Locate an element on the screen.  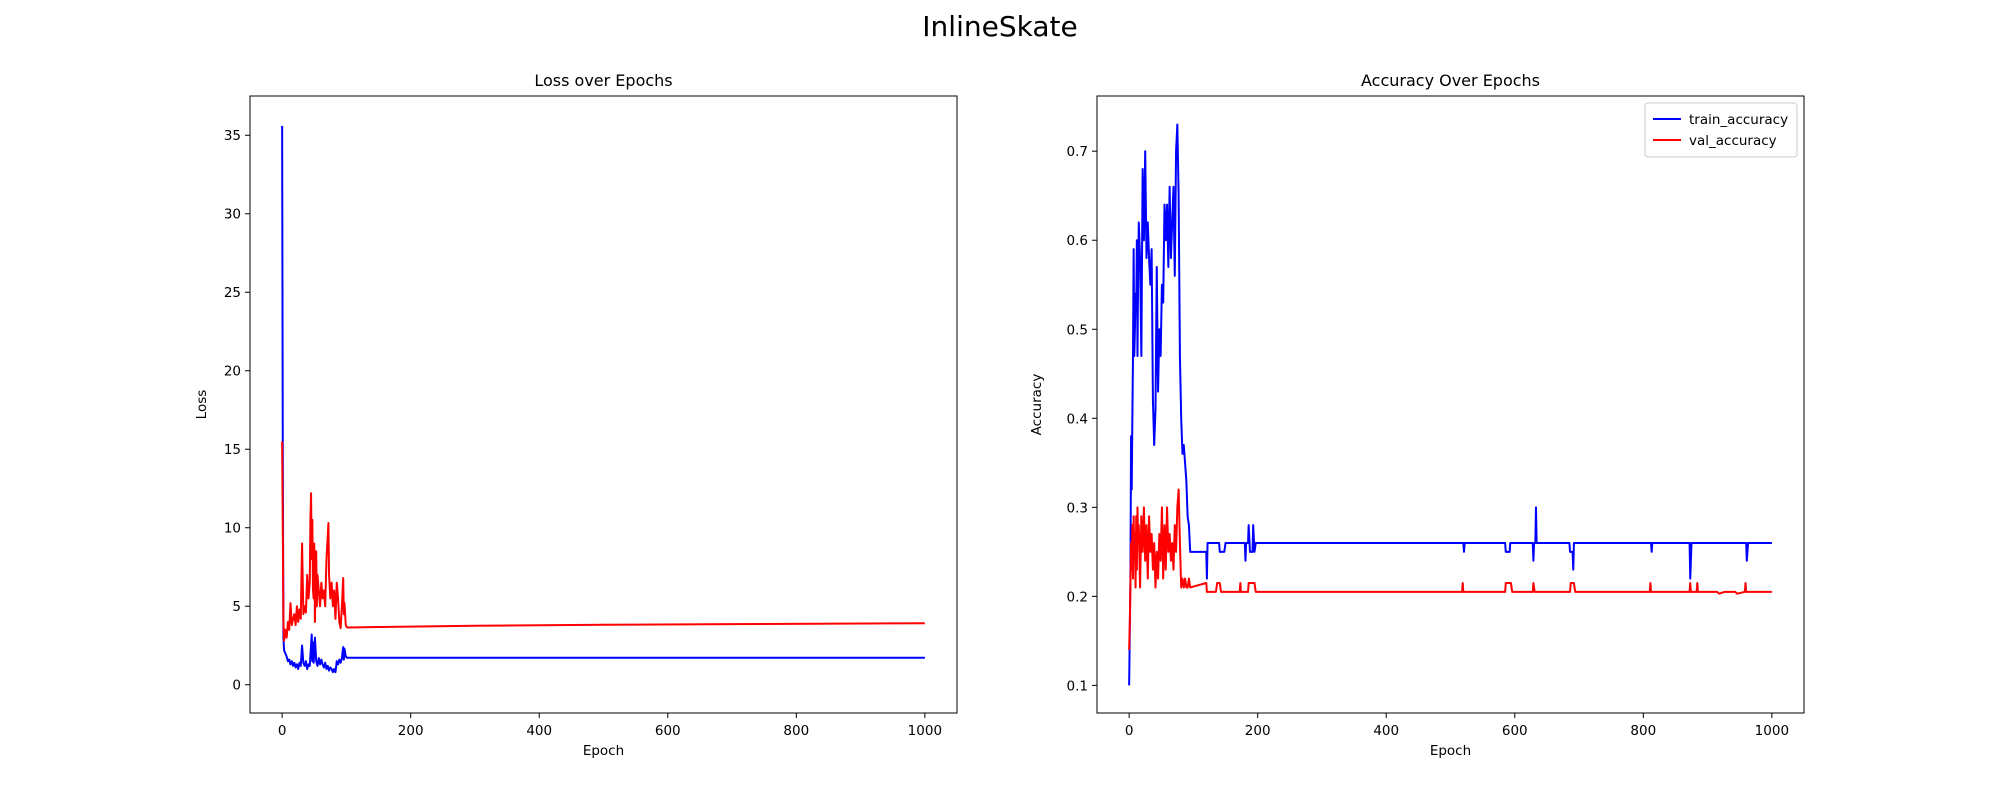
y-tick-label: 5 is located at coordinates (236, 607).